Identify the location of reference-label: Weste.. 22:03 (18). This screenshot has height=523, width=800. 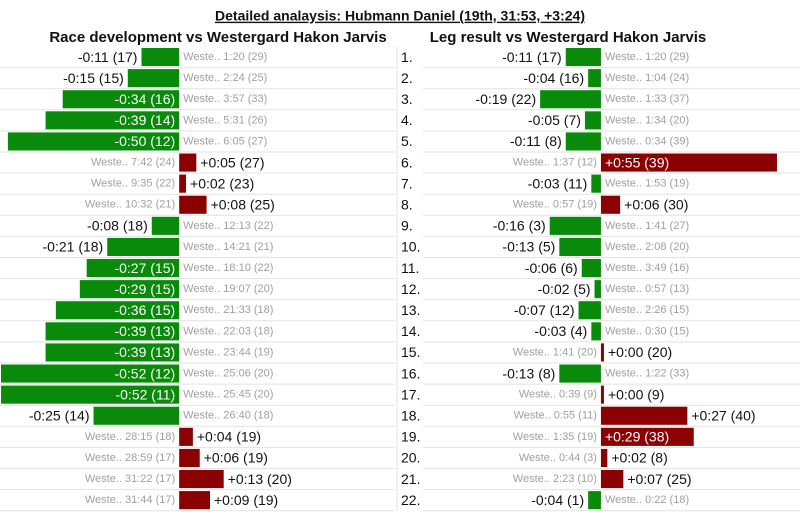
(228, 331).